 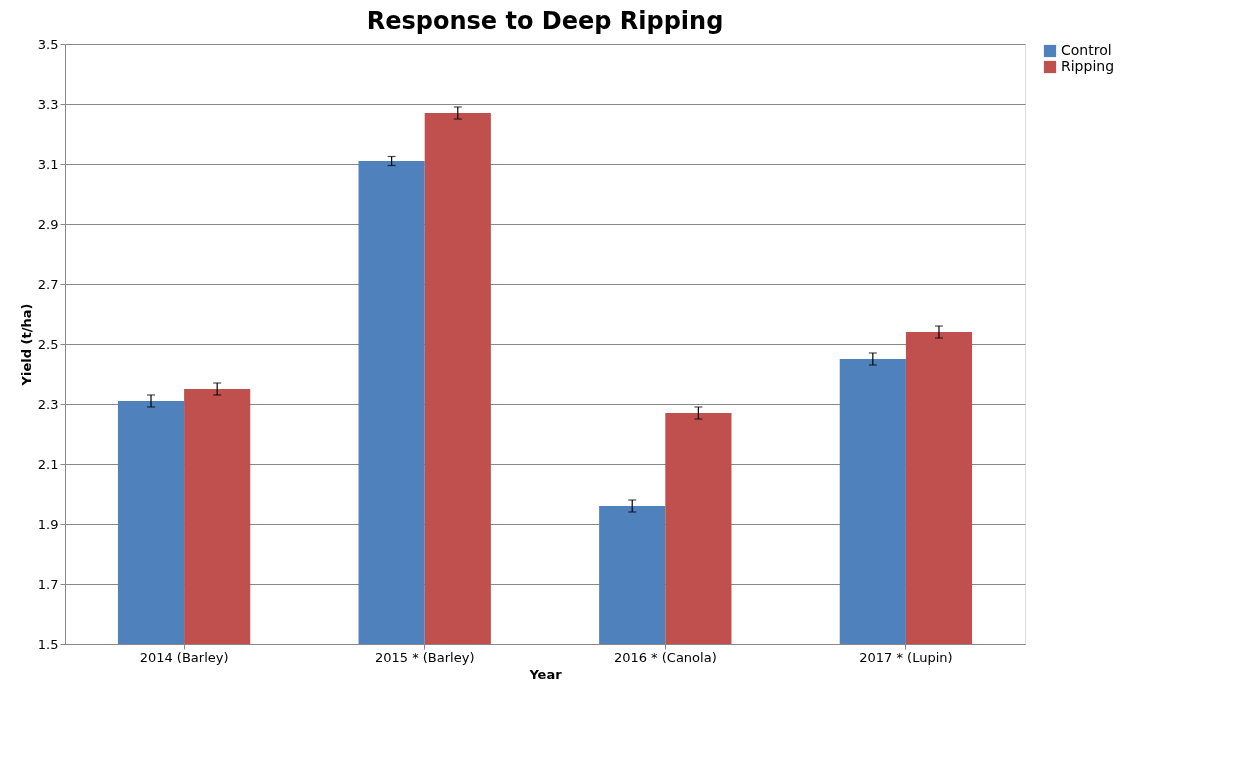 I want to click on y-tick-label: 1.9, so click(x=48, y=524).